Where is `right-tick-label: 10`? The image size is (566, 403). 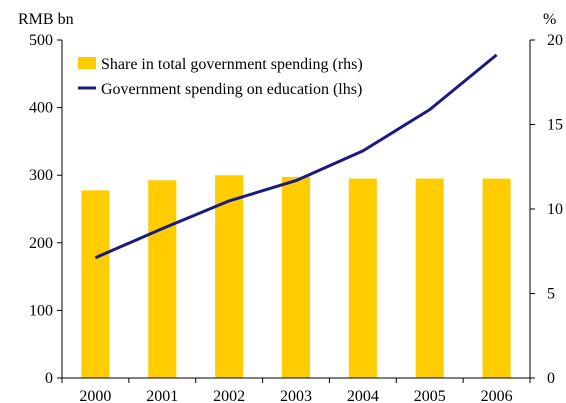 right-tick-label: 10 is located at coordinates (555, 209).